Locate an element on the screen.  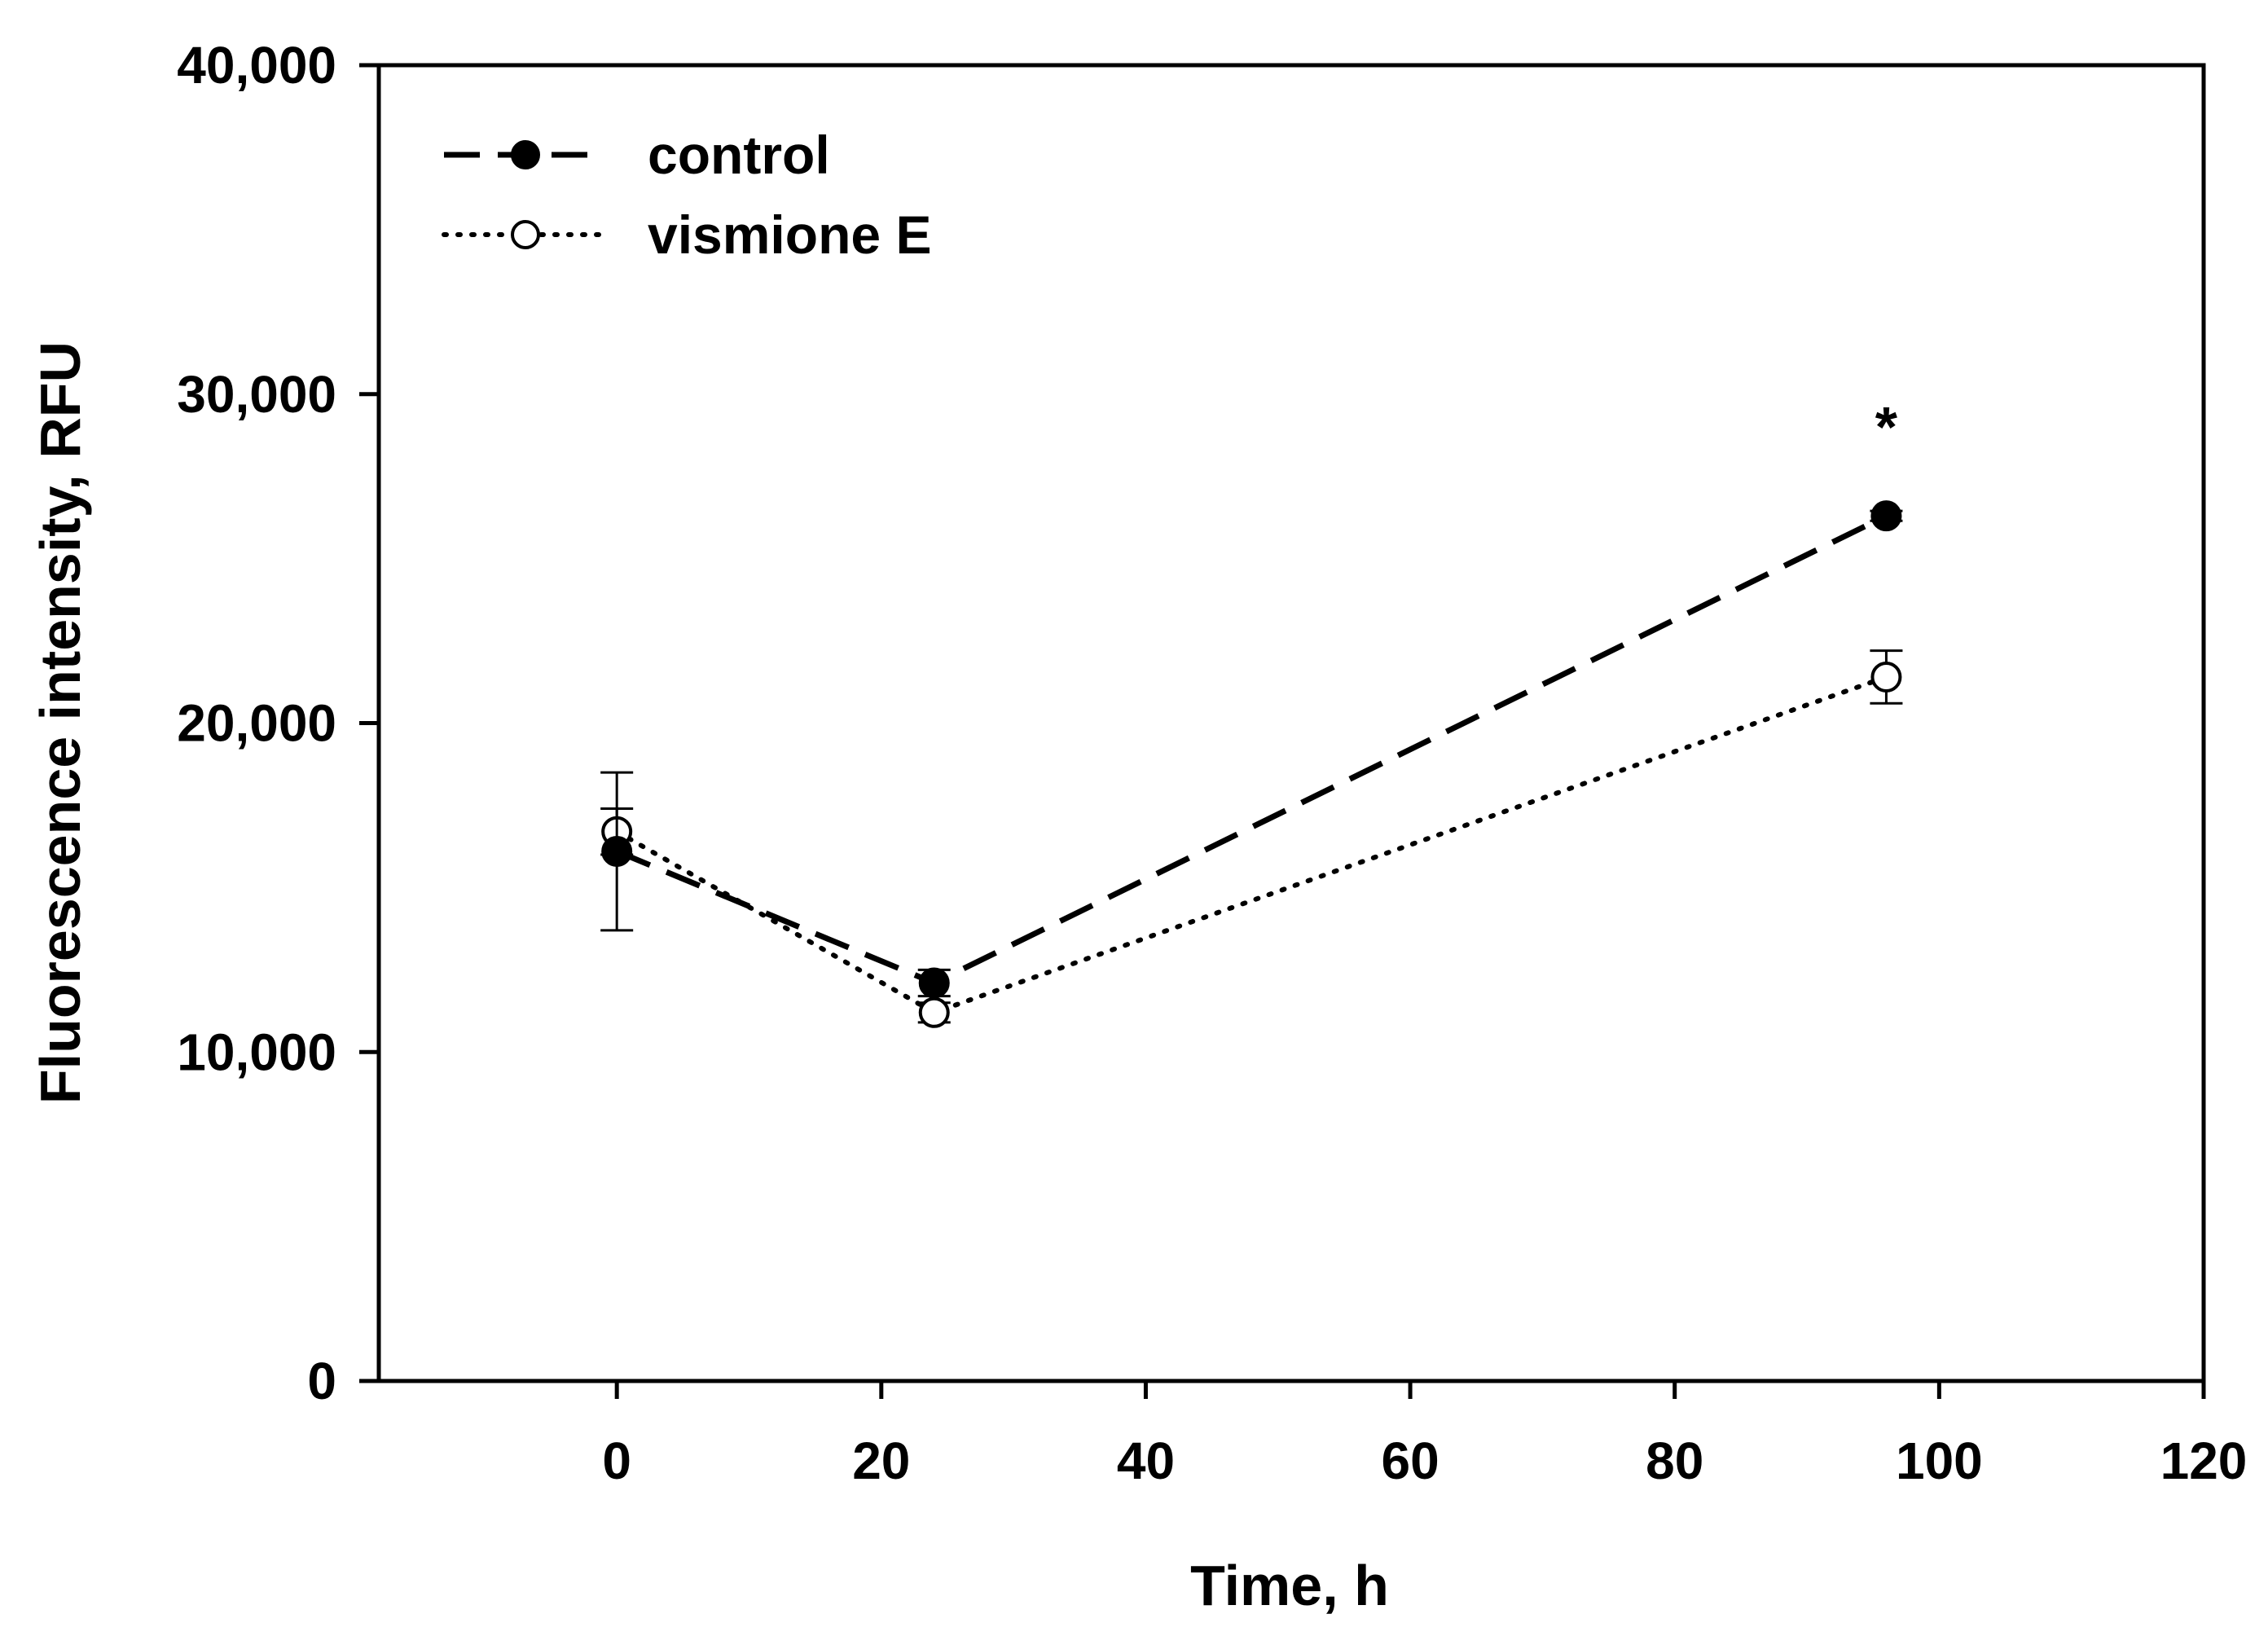
y-tick-label-0: 0 is located at coordinates (321, 1381).